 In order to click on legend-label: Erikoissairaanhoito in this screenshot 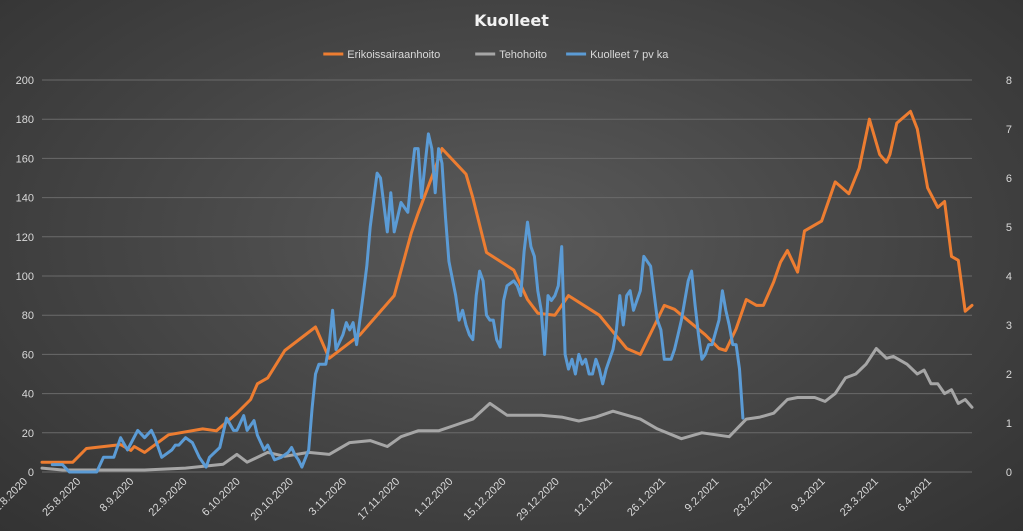, I will do `click(393, 55)`.